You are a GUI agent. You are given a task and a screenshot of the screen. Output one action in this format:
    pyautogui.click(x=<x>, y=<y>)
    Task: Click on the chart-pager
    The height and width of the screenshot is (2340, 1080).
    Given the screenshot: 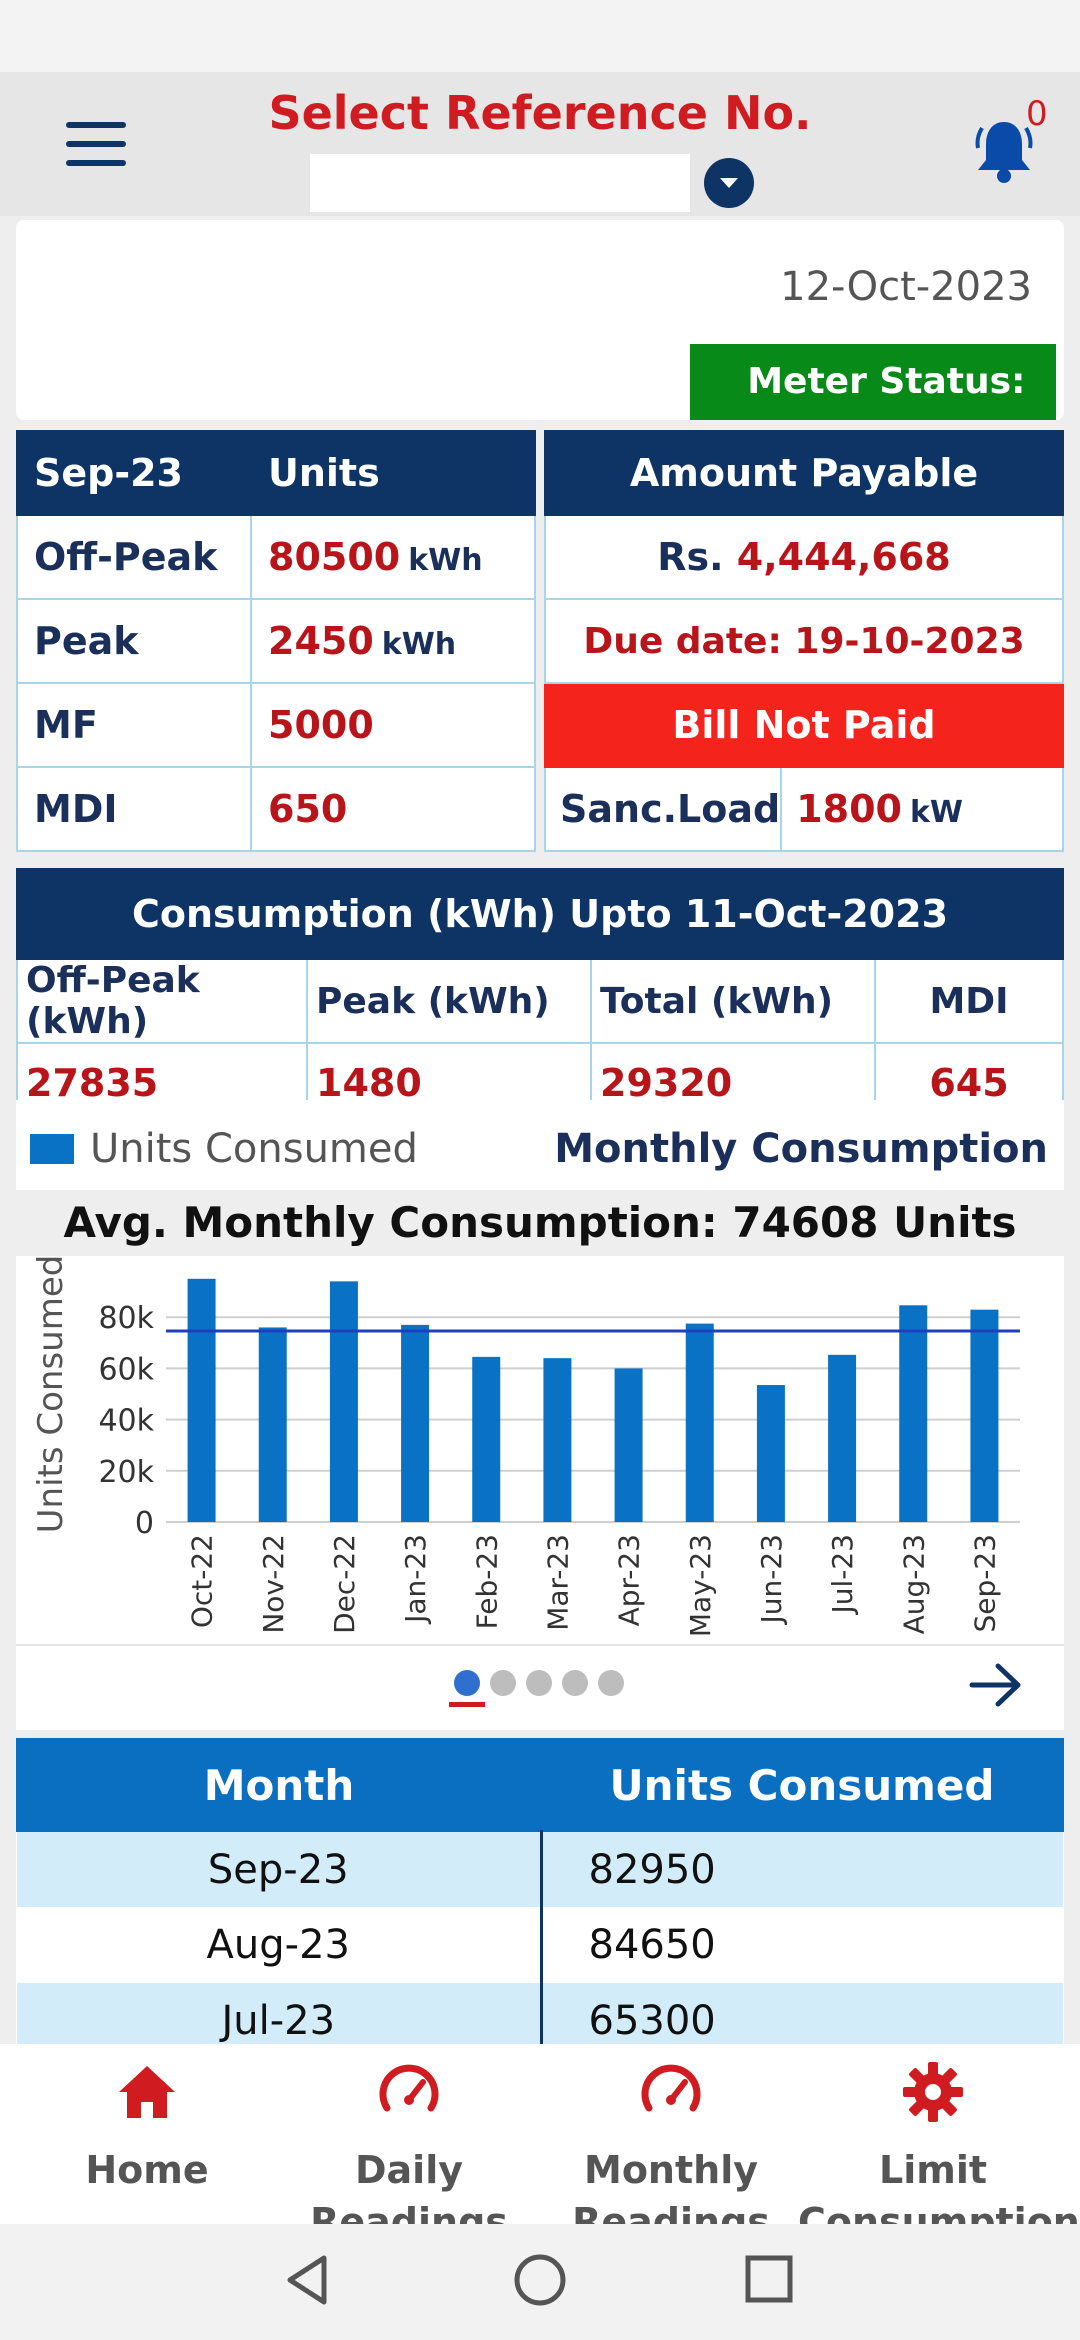 What is the action you would take?
    pyautogui.click(x=540, y=1687)
    